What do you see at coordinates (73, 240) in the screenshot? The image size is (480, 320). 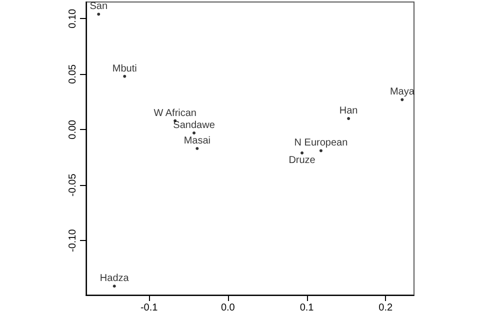 I see `y-tick-label: -0.10` at bounding box center [73, 240].